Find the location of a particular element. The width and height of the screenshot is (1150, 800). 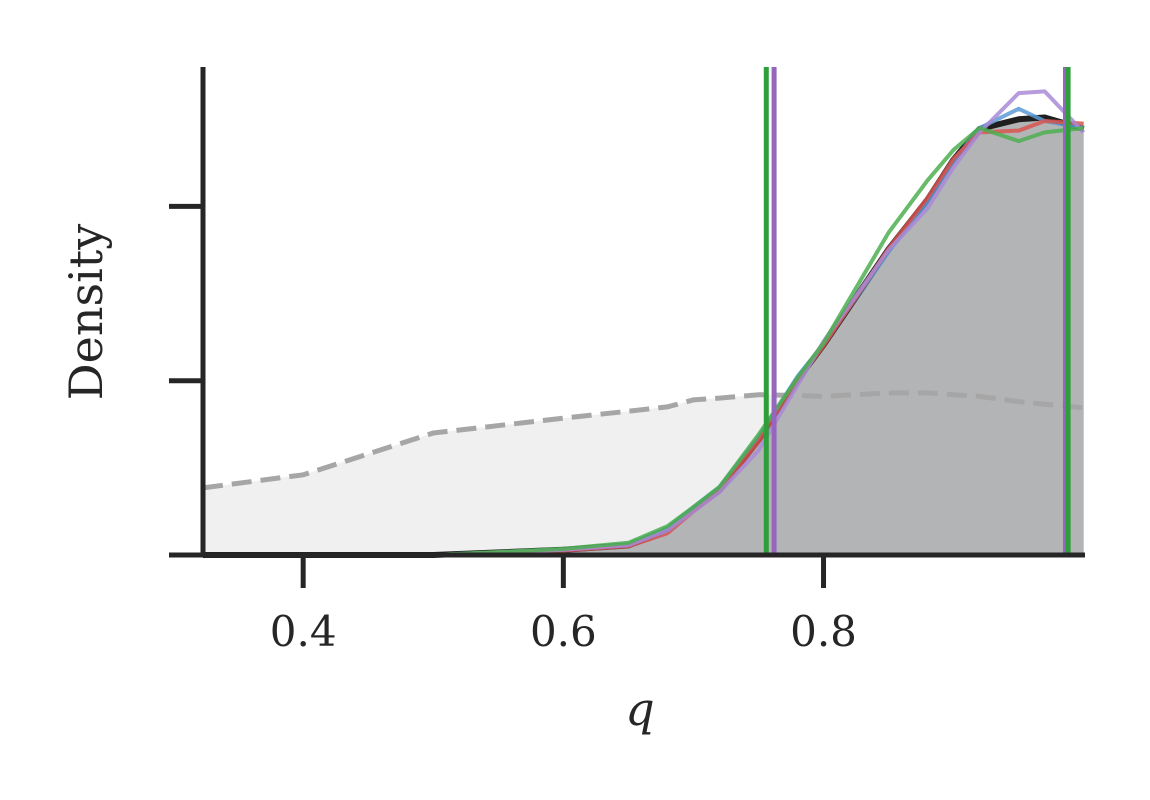

x-tick-label: 0.6 is located at coordinates (563, 631).